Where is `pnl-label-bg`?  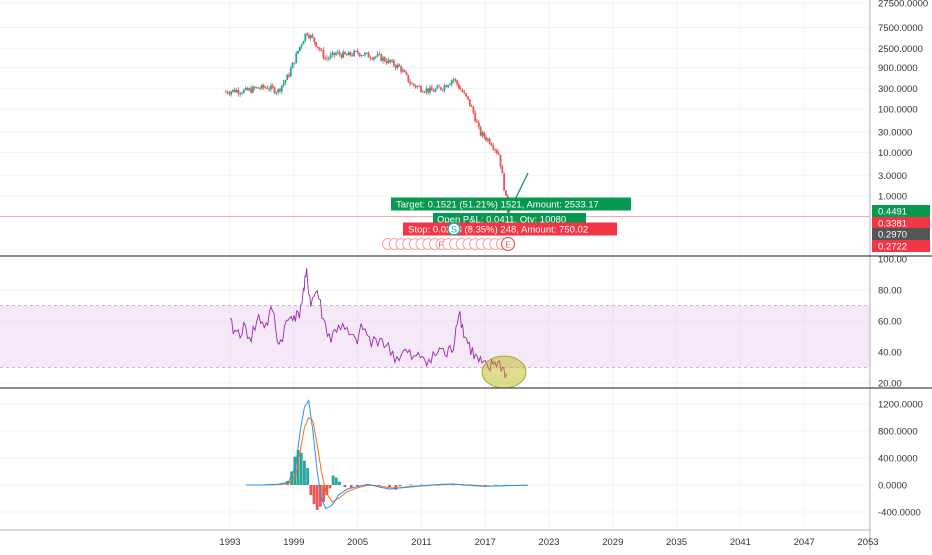
pnl-label-bg is located at coordinates (509, 219).